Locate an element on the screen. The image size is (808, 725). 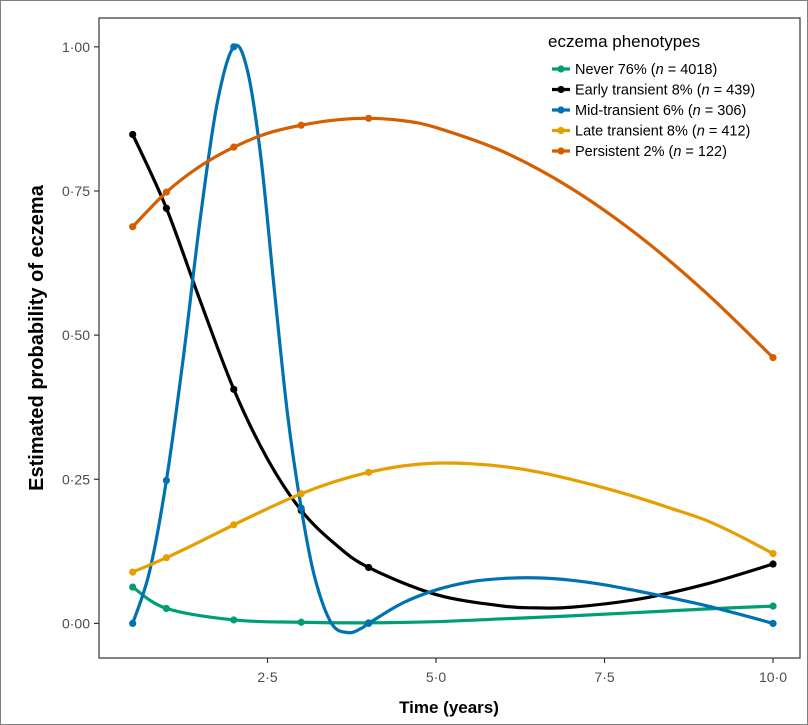
legend-label: Never 76% (n = 4018) is located at coordinates (646, 70).